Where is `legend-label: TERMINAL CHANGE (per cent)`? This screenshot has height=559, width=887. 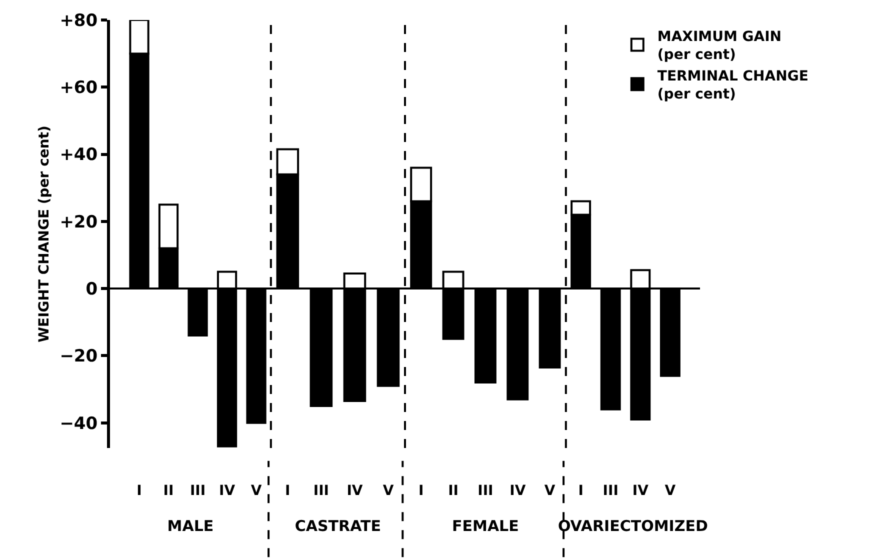
legend-label: TERMINAL CHANGE (per cent) is located at coordinates (732, 85).